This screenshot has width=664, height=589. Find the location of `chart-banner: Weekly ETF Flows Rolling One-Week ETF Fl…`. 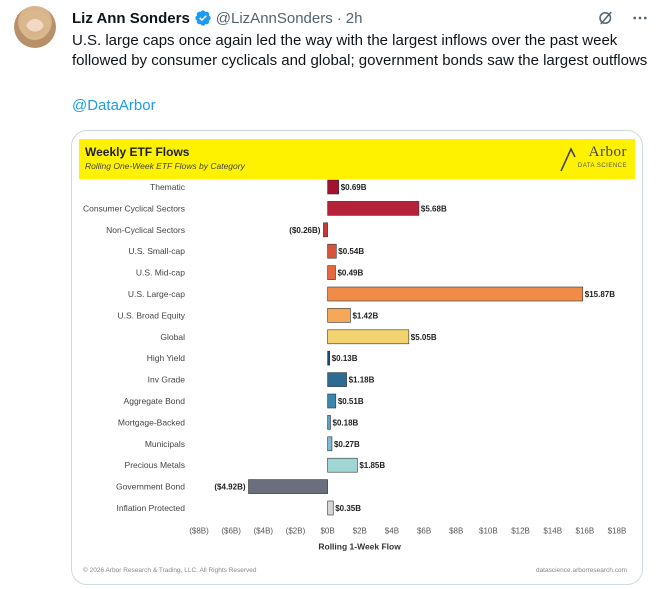

chart-banner: Weekly ETF Flows Rolling One-Week ETF Fl… is located at coordinates (357, 159).